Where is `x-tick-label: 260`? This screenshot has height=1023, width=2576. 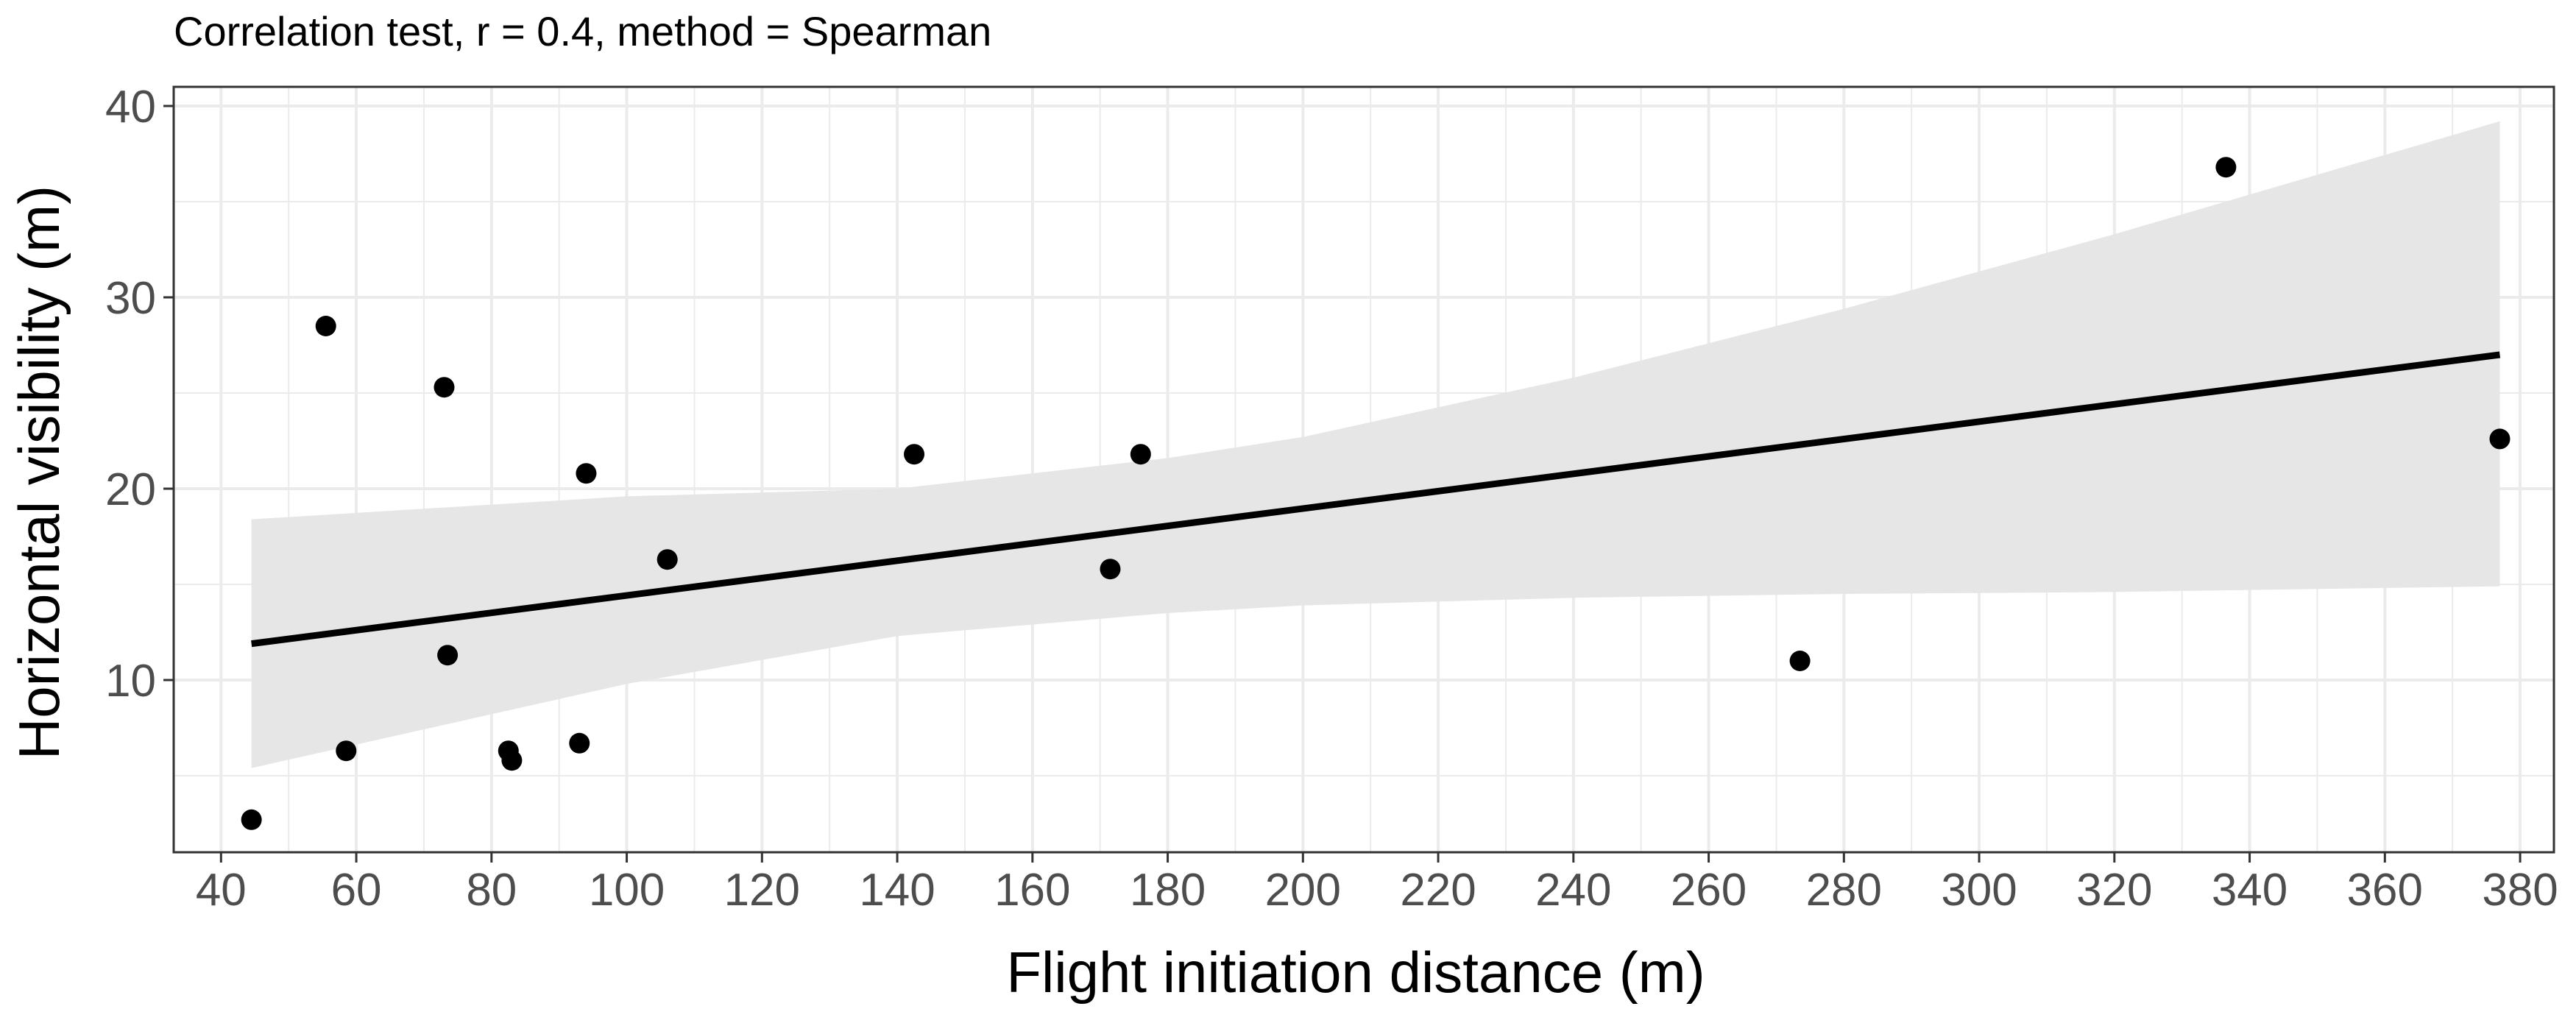 x-tick-label: 260 is located at coordinates (1709, 890).